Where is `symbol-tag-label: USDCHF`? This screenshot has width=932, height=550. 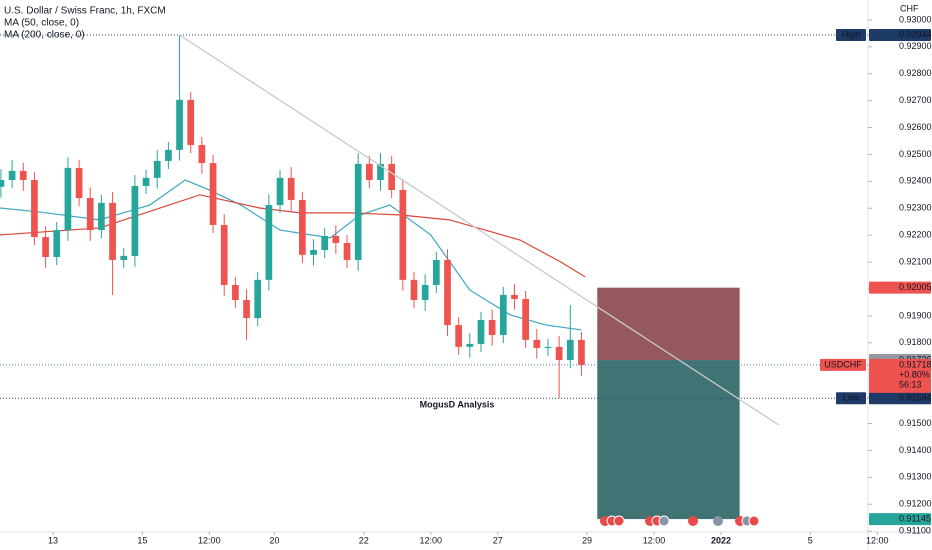 symbol-tag-label: USDCHF is located at coordinates (843, 364).